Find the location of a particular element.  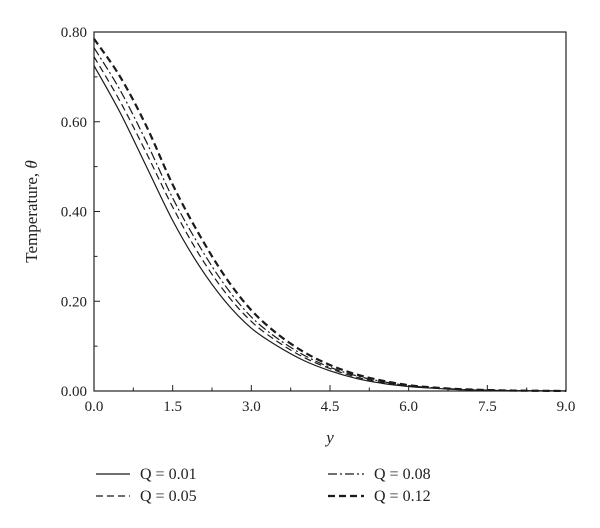

x-tick-label: 6.0 is located at coordinates (408, 407).